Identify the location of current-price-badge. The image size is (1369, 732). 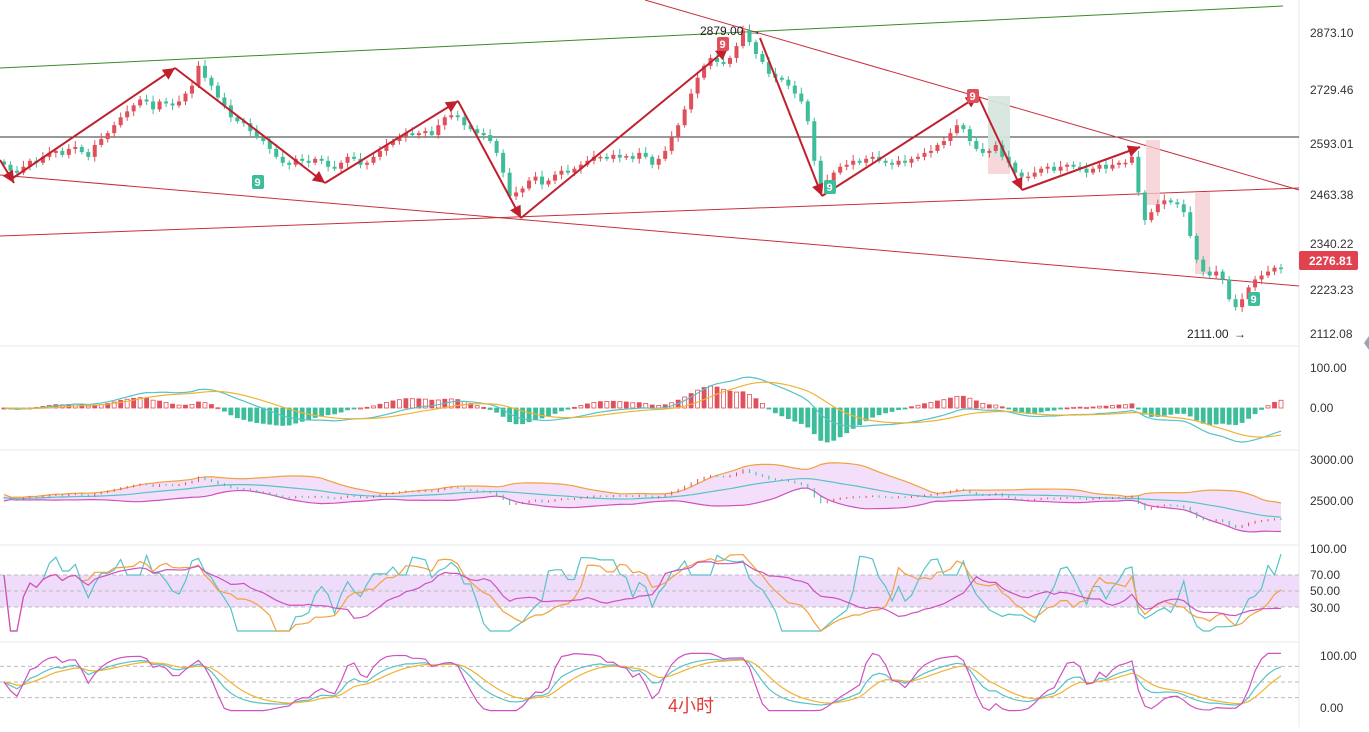
(1328, 260).